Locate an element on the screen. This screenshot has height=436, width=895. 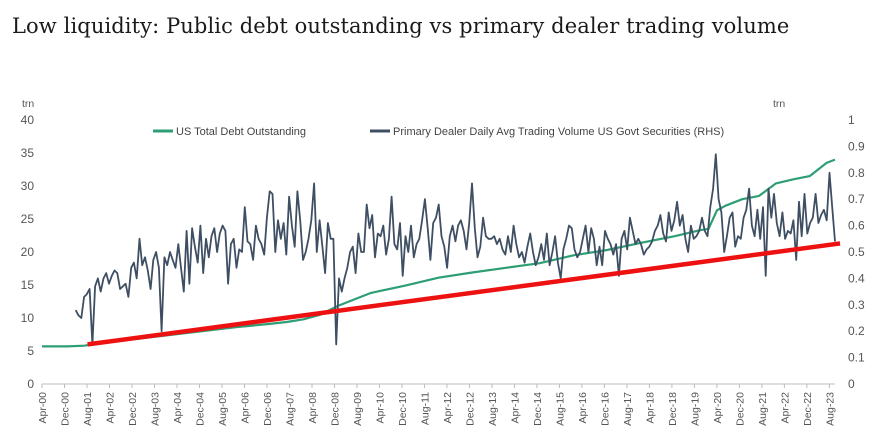
x-tick-label: Apr-10 is located at coordinates (380, 408).